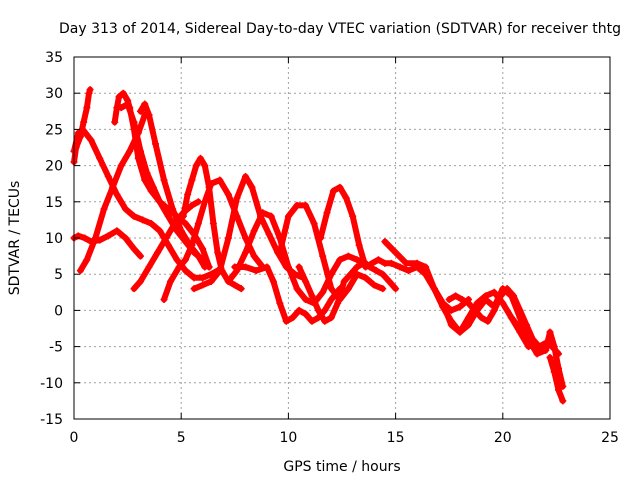  What do you see at coordinates (54, 94) in the screenshot?
I see `y-tick-label: 30` at bounding box center [54, 94].